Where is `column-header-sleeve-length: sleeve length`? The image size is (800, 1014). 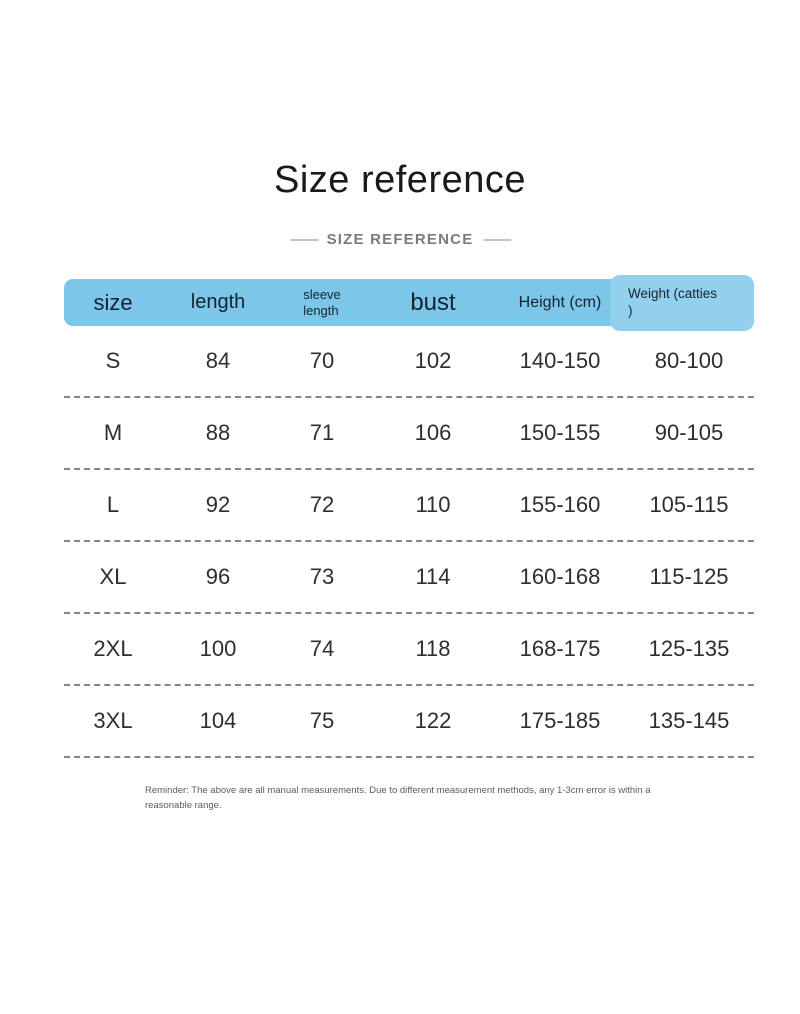
column-header-sleeve-length: sleeve length is located at coordinates (322, 302).